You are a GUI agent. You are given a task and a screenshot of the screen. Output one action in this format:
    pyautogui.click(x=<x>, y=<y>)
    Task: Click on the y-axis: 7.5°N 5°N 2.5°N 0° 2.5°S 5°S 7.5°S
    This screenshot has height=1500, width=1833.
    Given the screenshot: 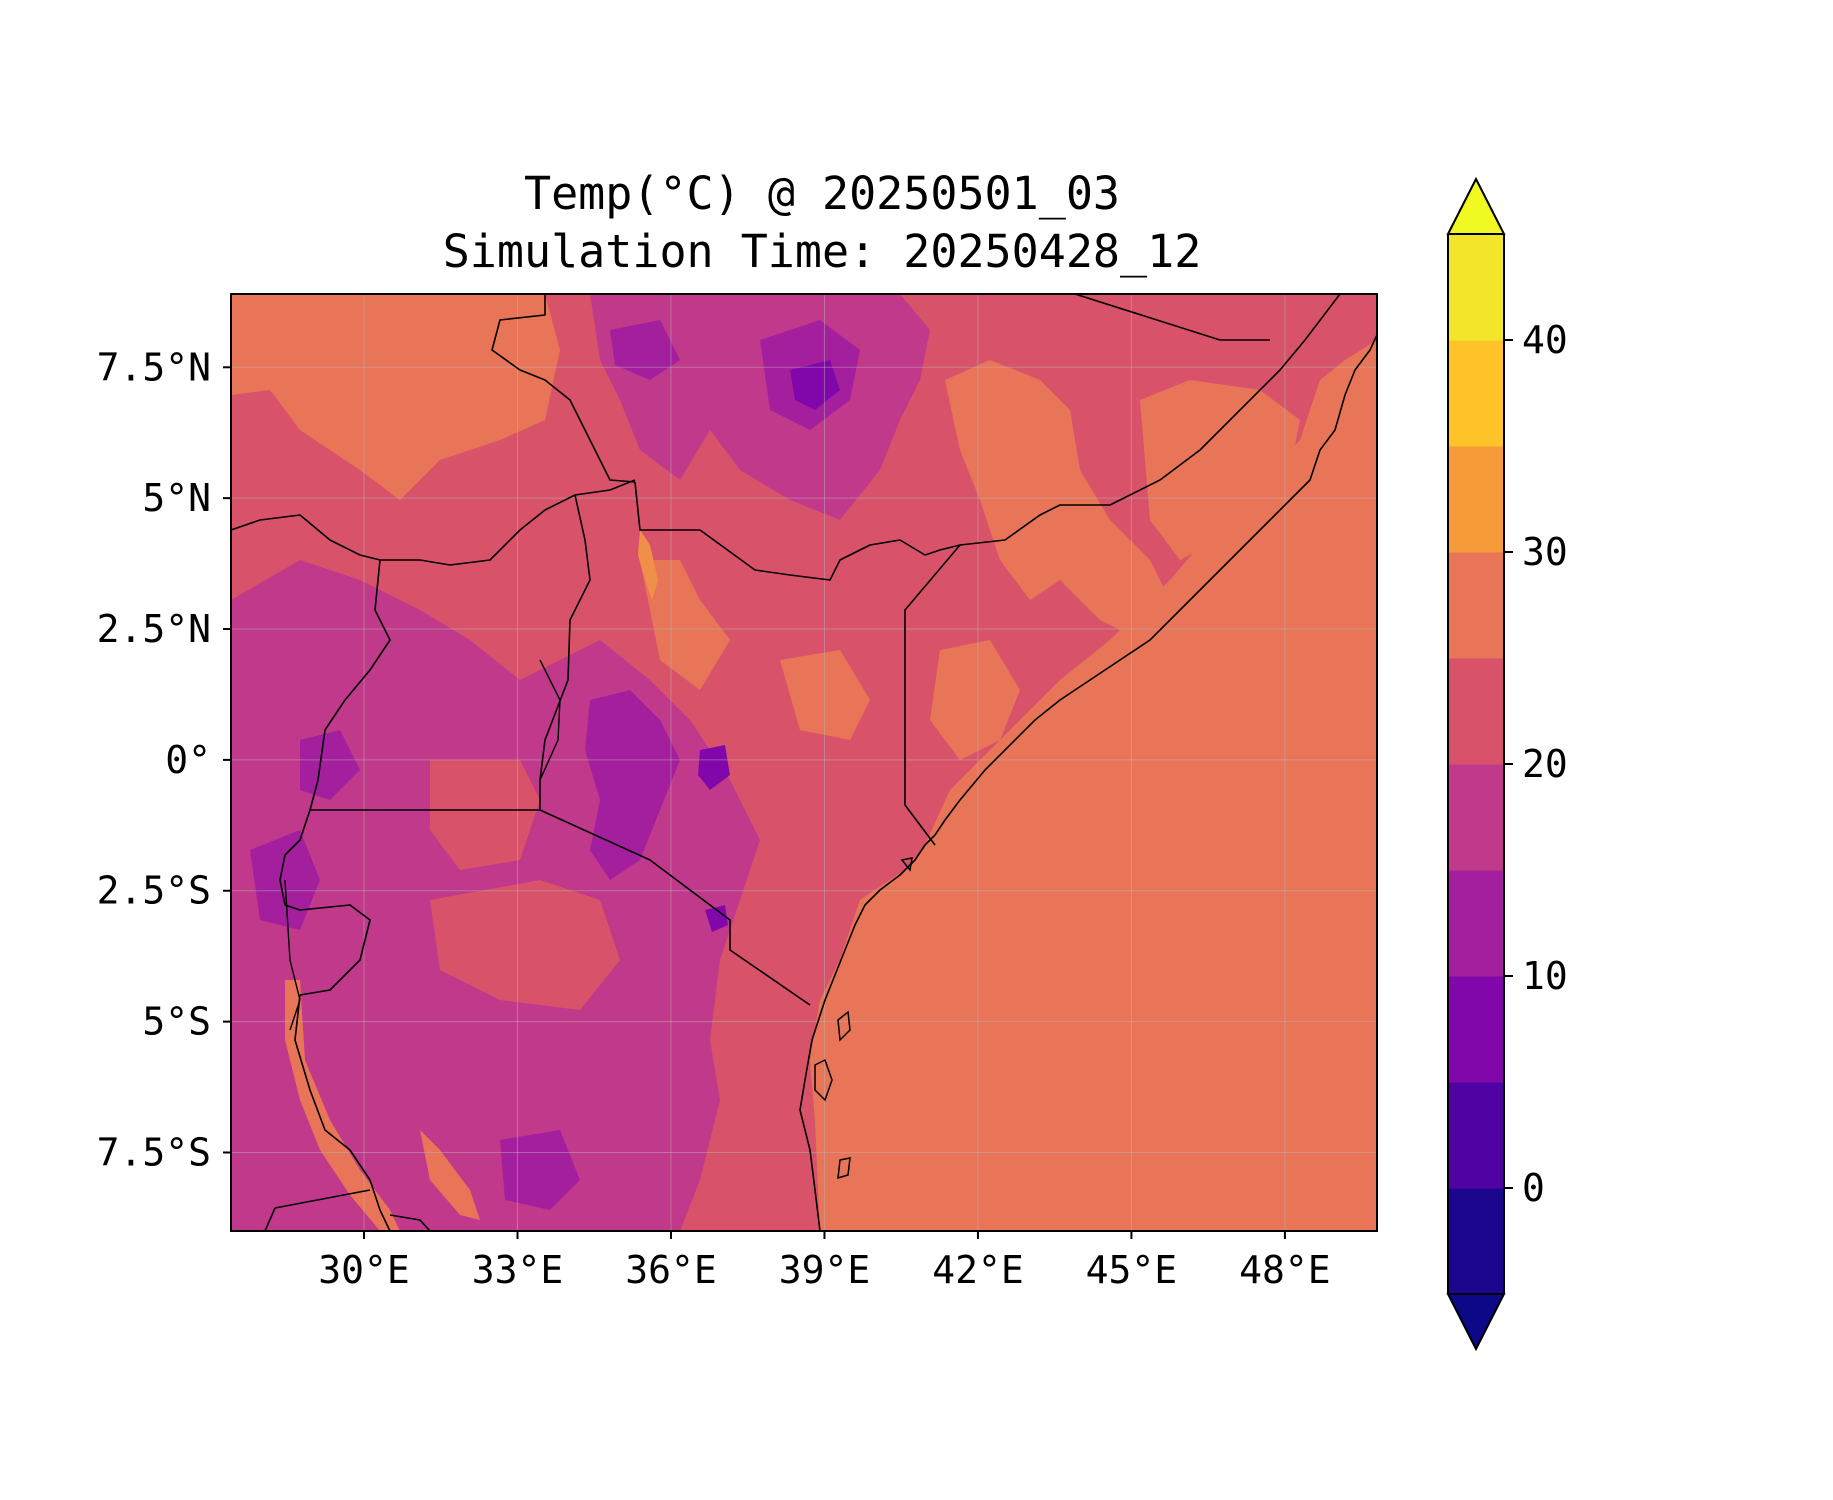 What is the action you would take?
    pyautogui.click(x=164, y=759)
    